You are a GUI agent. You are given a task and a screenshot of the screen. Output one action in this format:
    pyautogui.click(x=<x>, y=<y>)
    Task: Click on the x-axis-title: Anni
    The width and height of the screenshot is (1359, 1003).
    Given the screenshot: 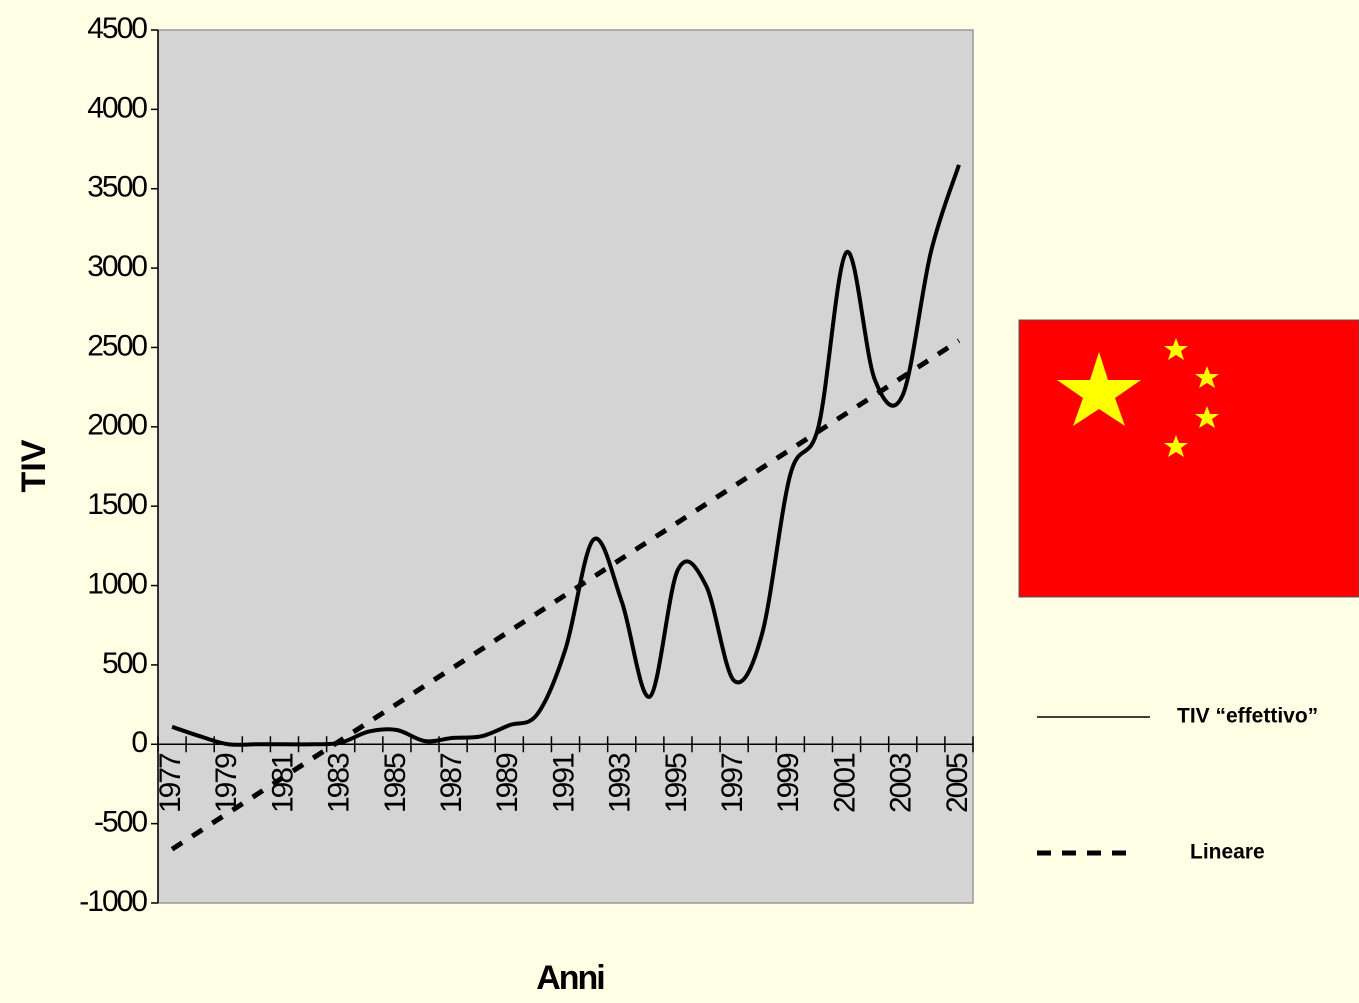 What is the action you would take?
    pyautogui.click(x=570, y=978)
    